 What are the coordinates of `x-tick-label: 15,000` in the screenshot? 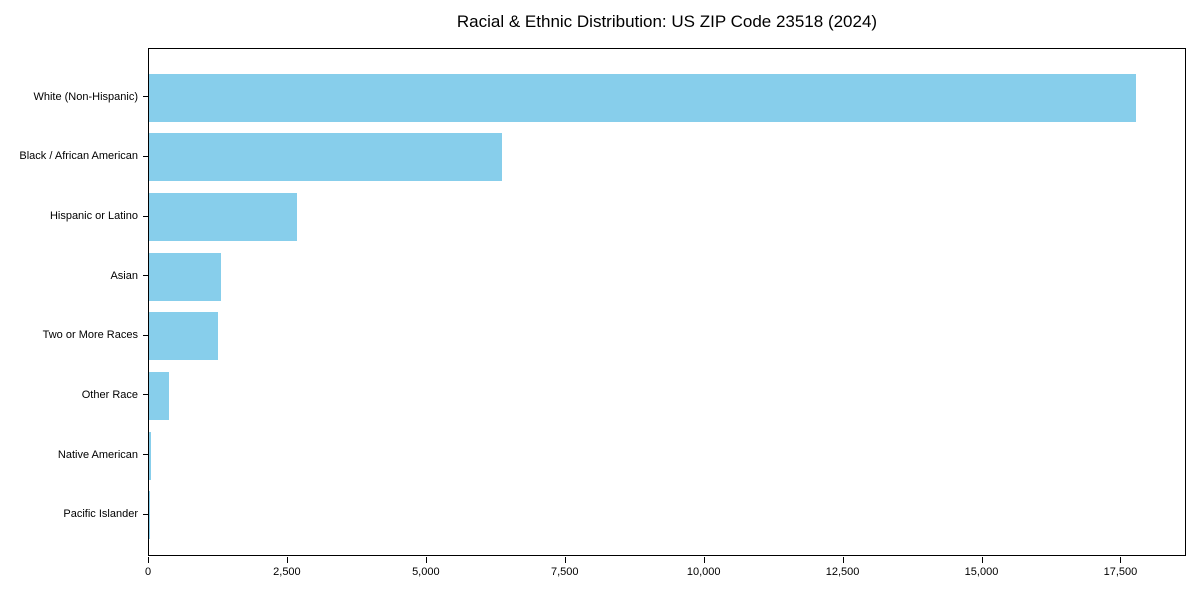 It's located at (981, 572).